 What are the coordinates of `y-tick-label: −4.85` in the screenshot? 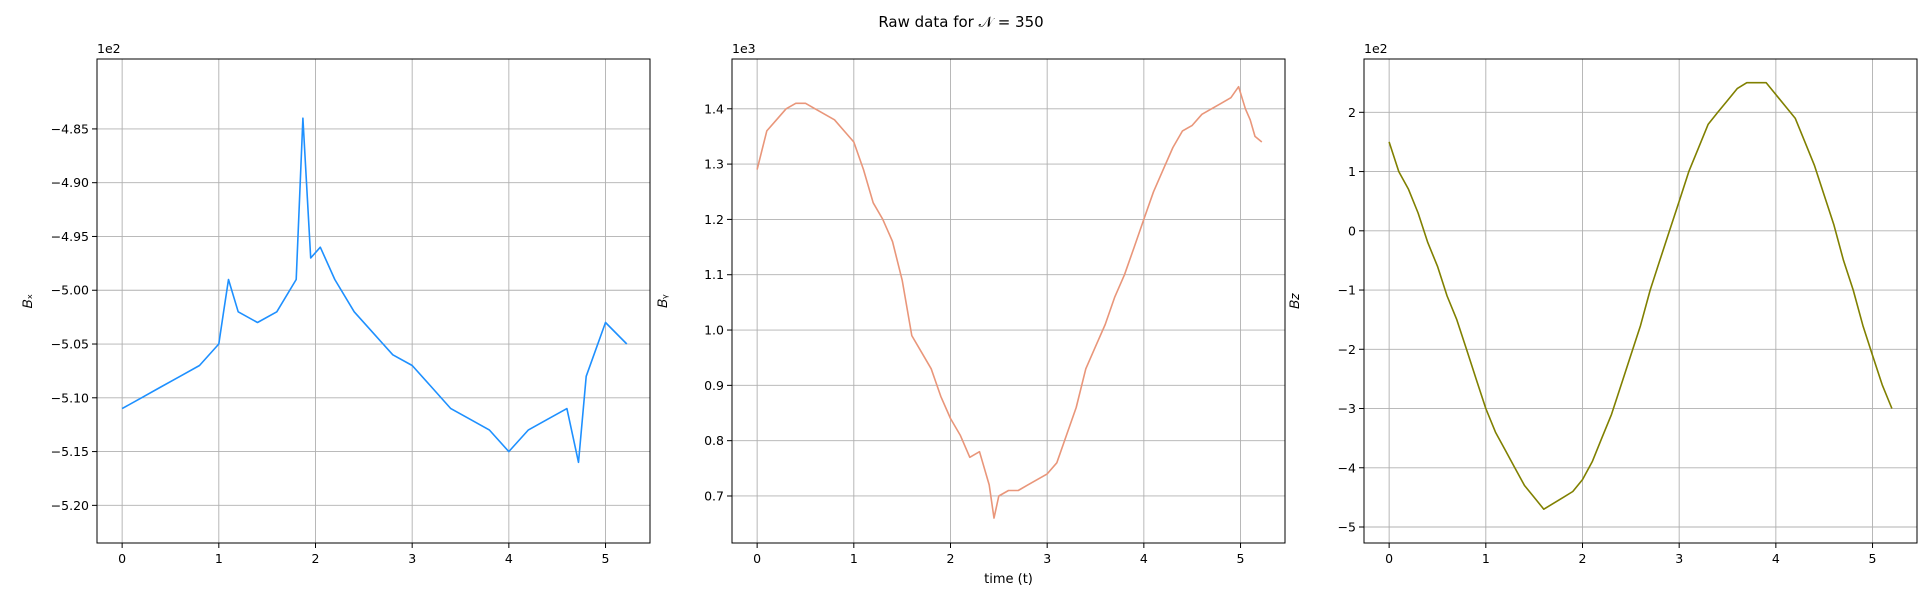 It's located at (70, 128).